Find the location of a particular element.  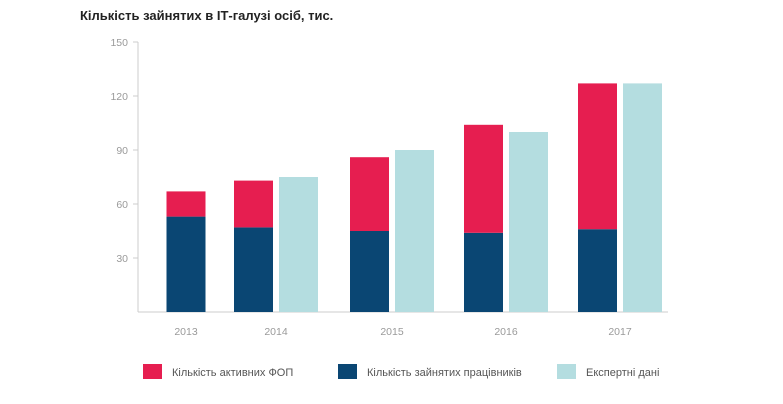

bar-fop-2014 is located at coordinates (253, 204).